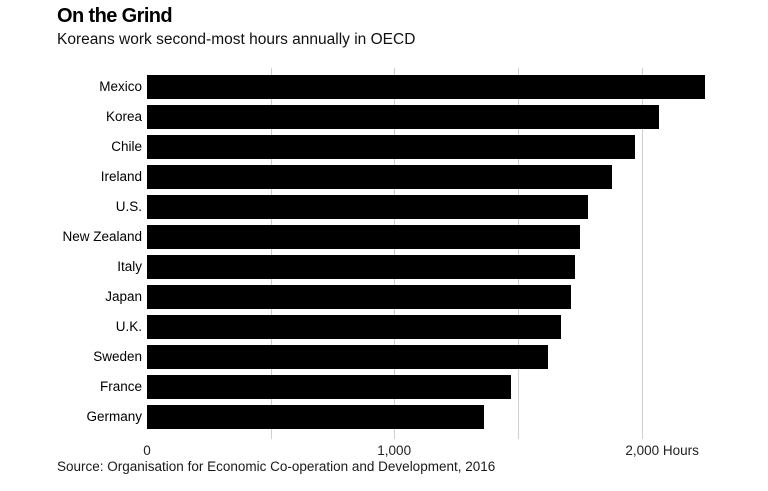 The height and width of the screenshot is (491, 768). What do you see at coordinates (128, 326) in the screenshot?
I see `category-label: U.K.` at bounding box center [128, 326].